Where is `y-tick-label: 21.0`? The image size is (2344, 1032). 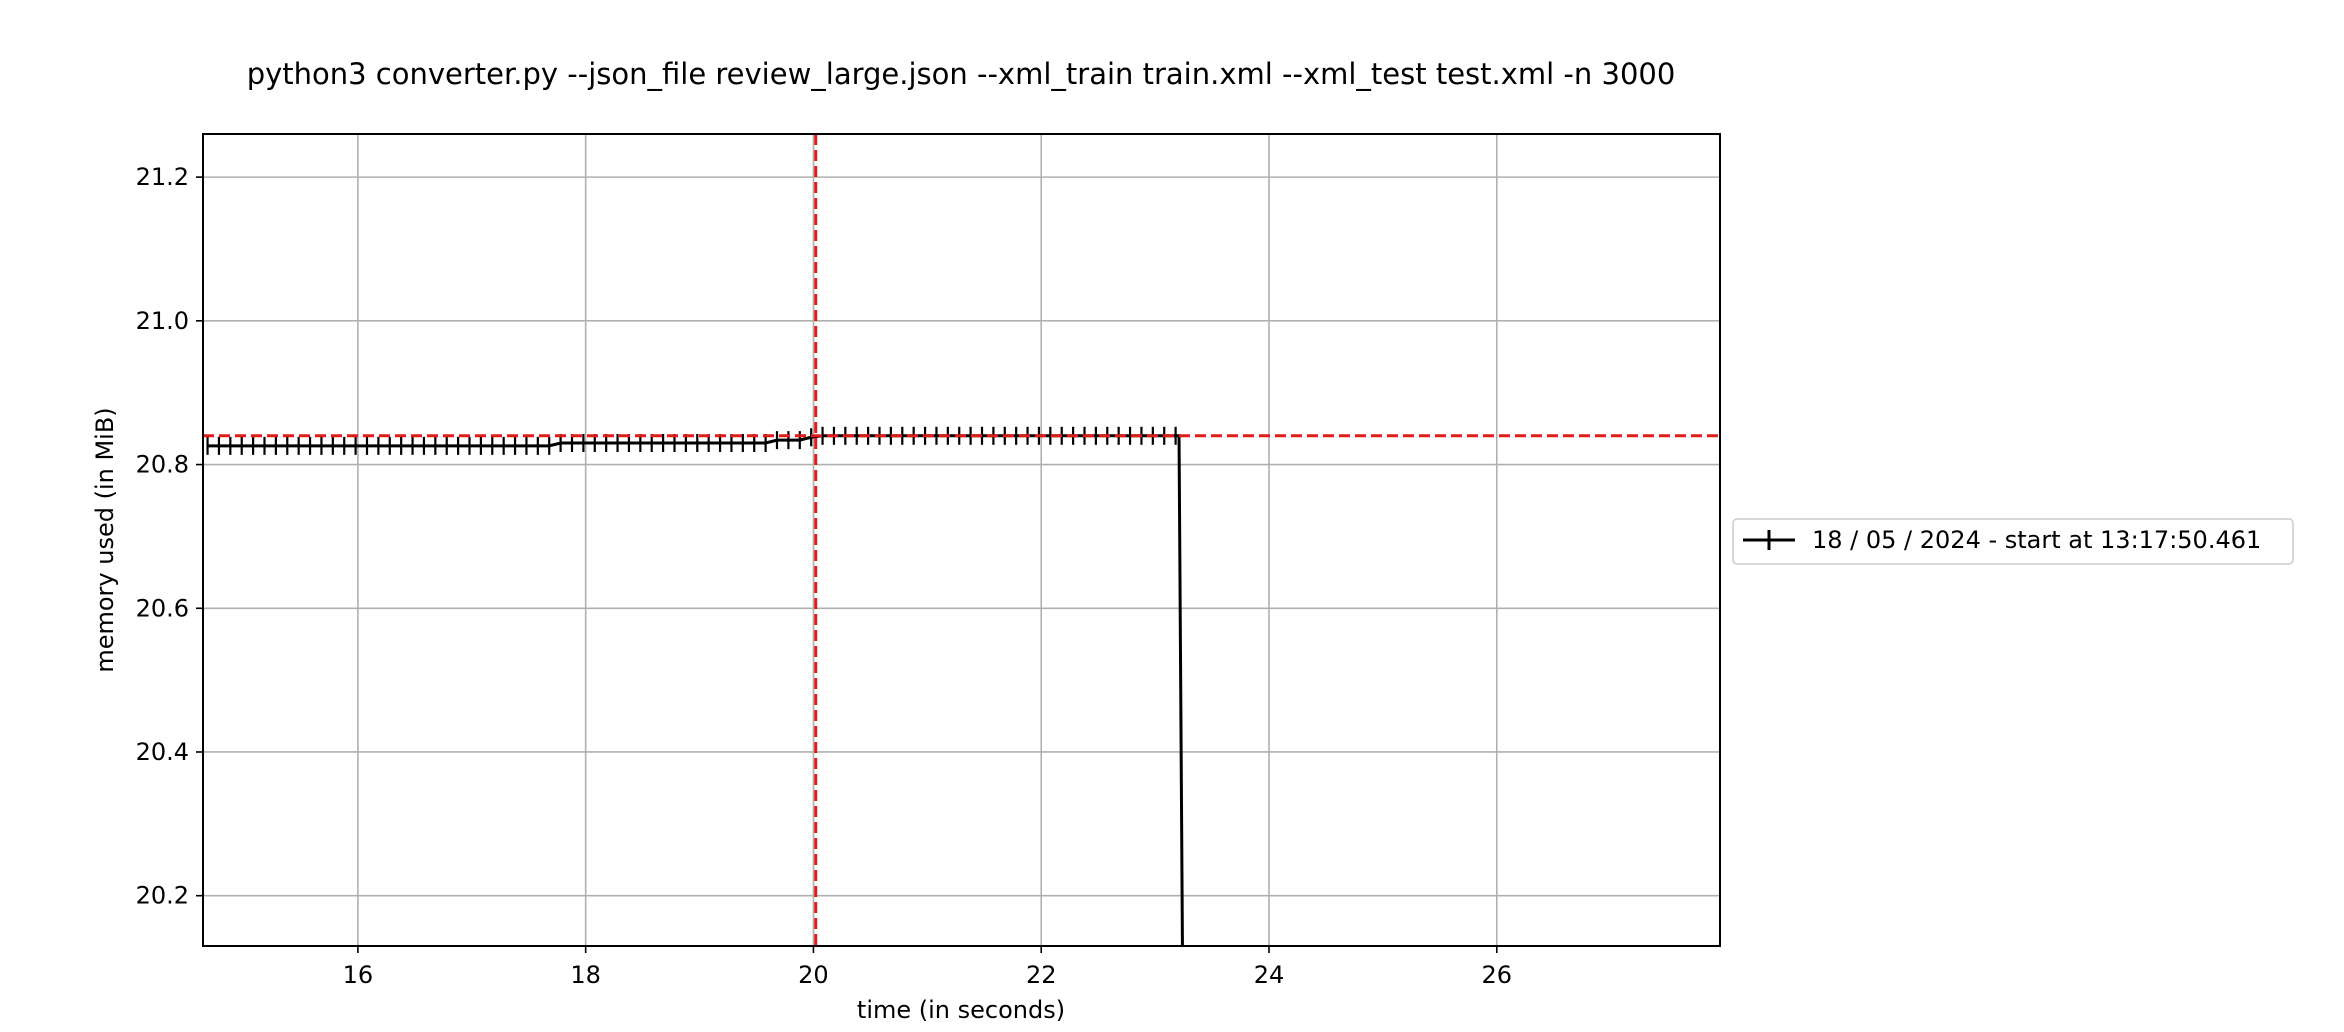 y-tick-label: 21.0 is located at coordinates (162, 321).